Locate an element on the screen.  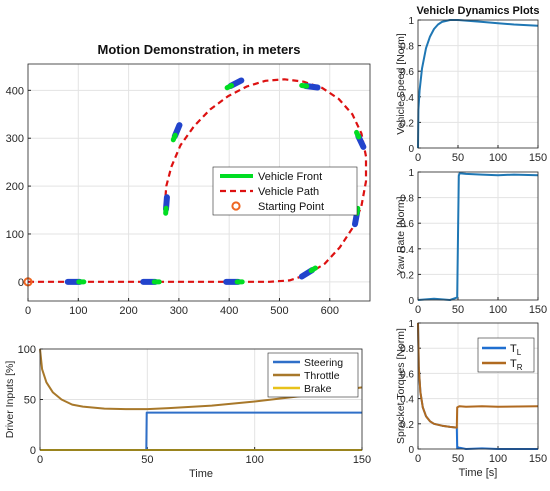
legend-swatch-starting-point is located at coordinates (236, 206).